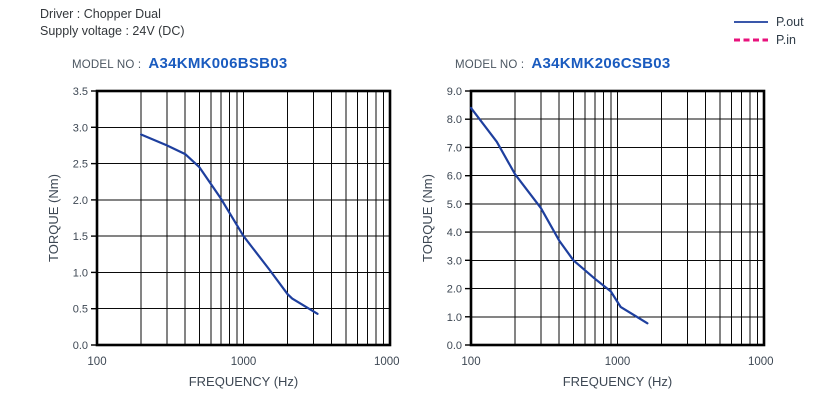  Describe the element at coordinates (454, 148) in the screenshot. I see `svg-text: 7.0` at that location.